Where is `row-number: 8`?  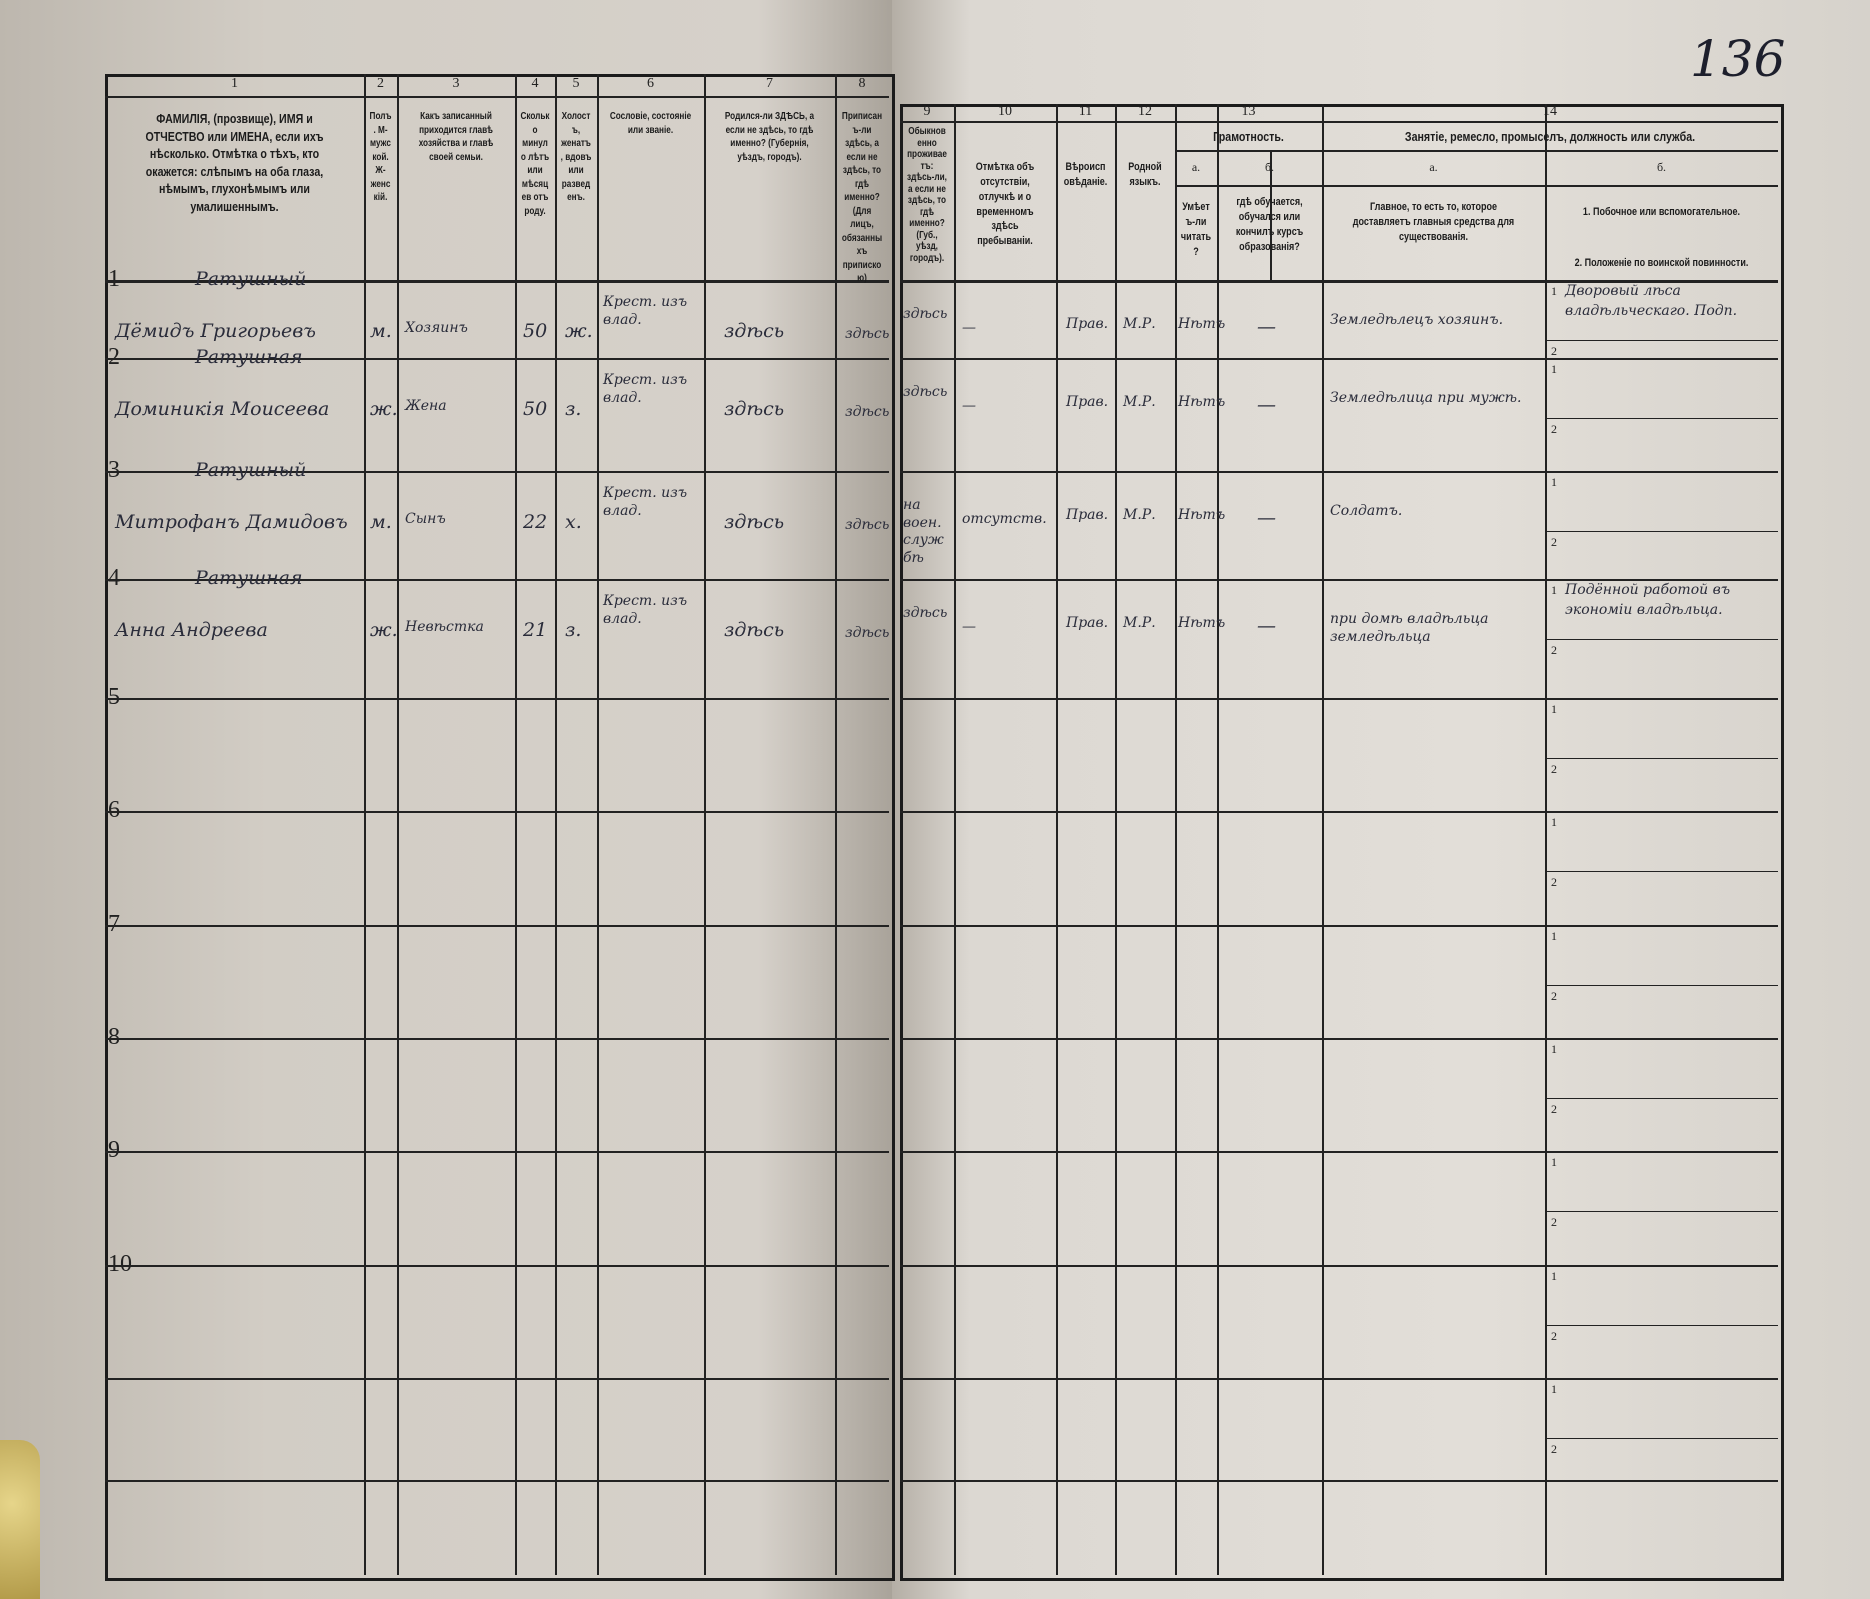
row-number: 8 is located at coordinates (114, 1037).